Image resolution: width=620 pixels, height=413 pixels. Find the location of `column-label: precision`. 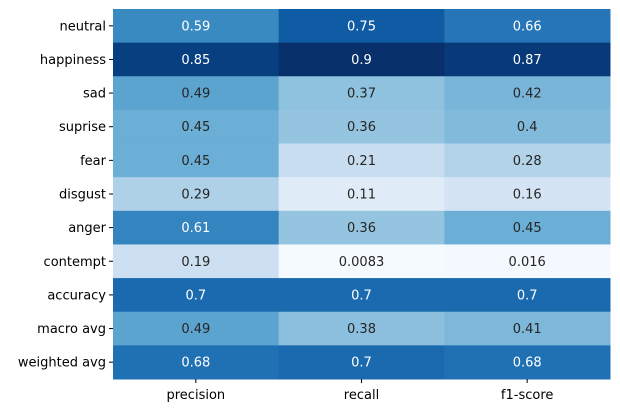

column-label: precision is located at coordinates (196, 395).